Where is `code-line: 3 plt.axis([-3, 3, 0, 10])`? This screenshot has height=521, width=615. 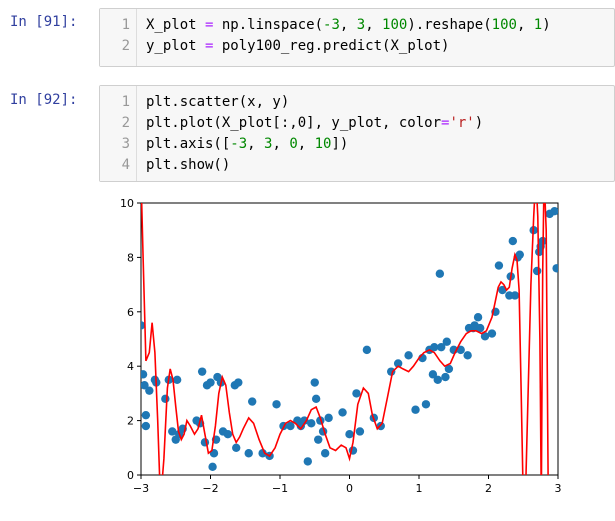 code-line: 3 plt.axis([-3, 3, 0, 10]) is located at coordinates (357, 144).